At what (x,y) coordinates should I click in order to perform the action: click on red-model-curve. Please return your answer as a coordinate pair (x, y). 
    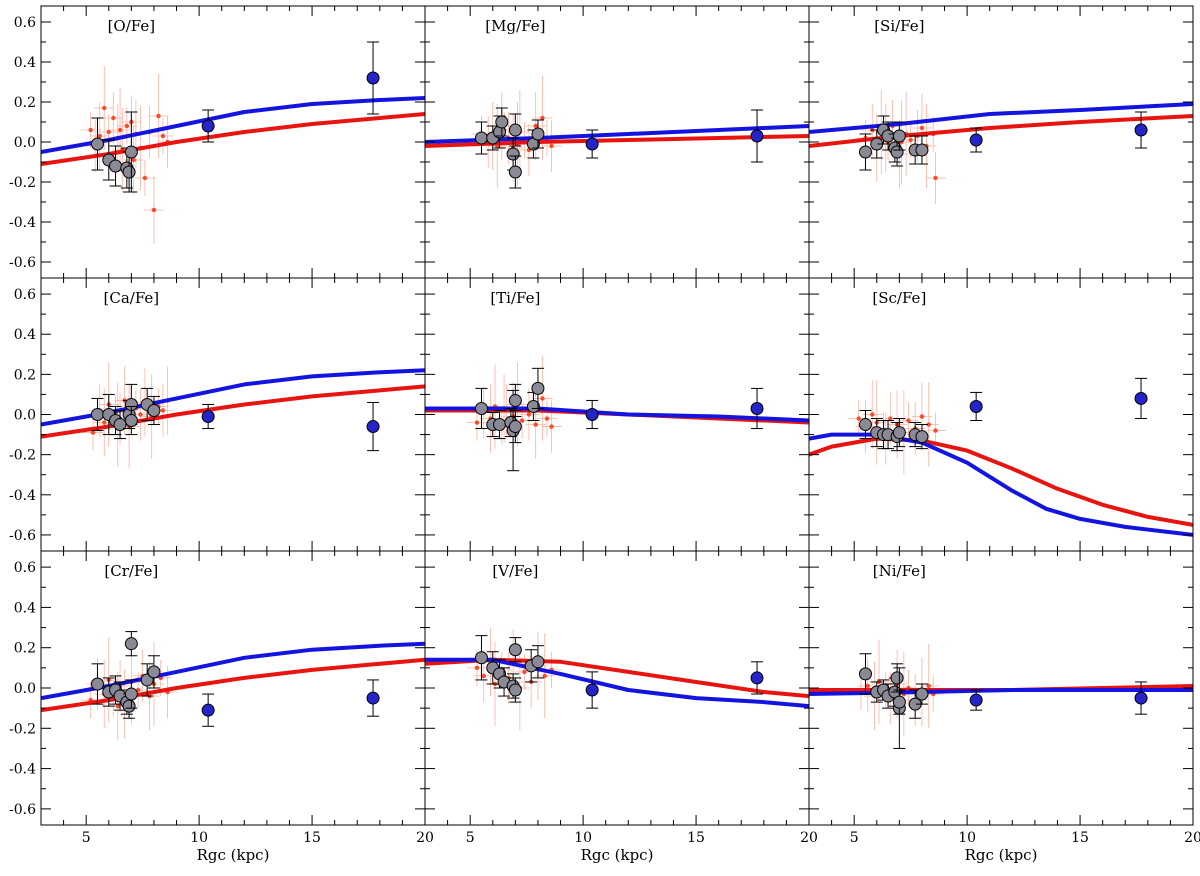
    Looking at the image, I should click on (1001, 131).